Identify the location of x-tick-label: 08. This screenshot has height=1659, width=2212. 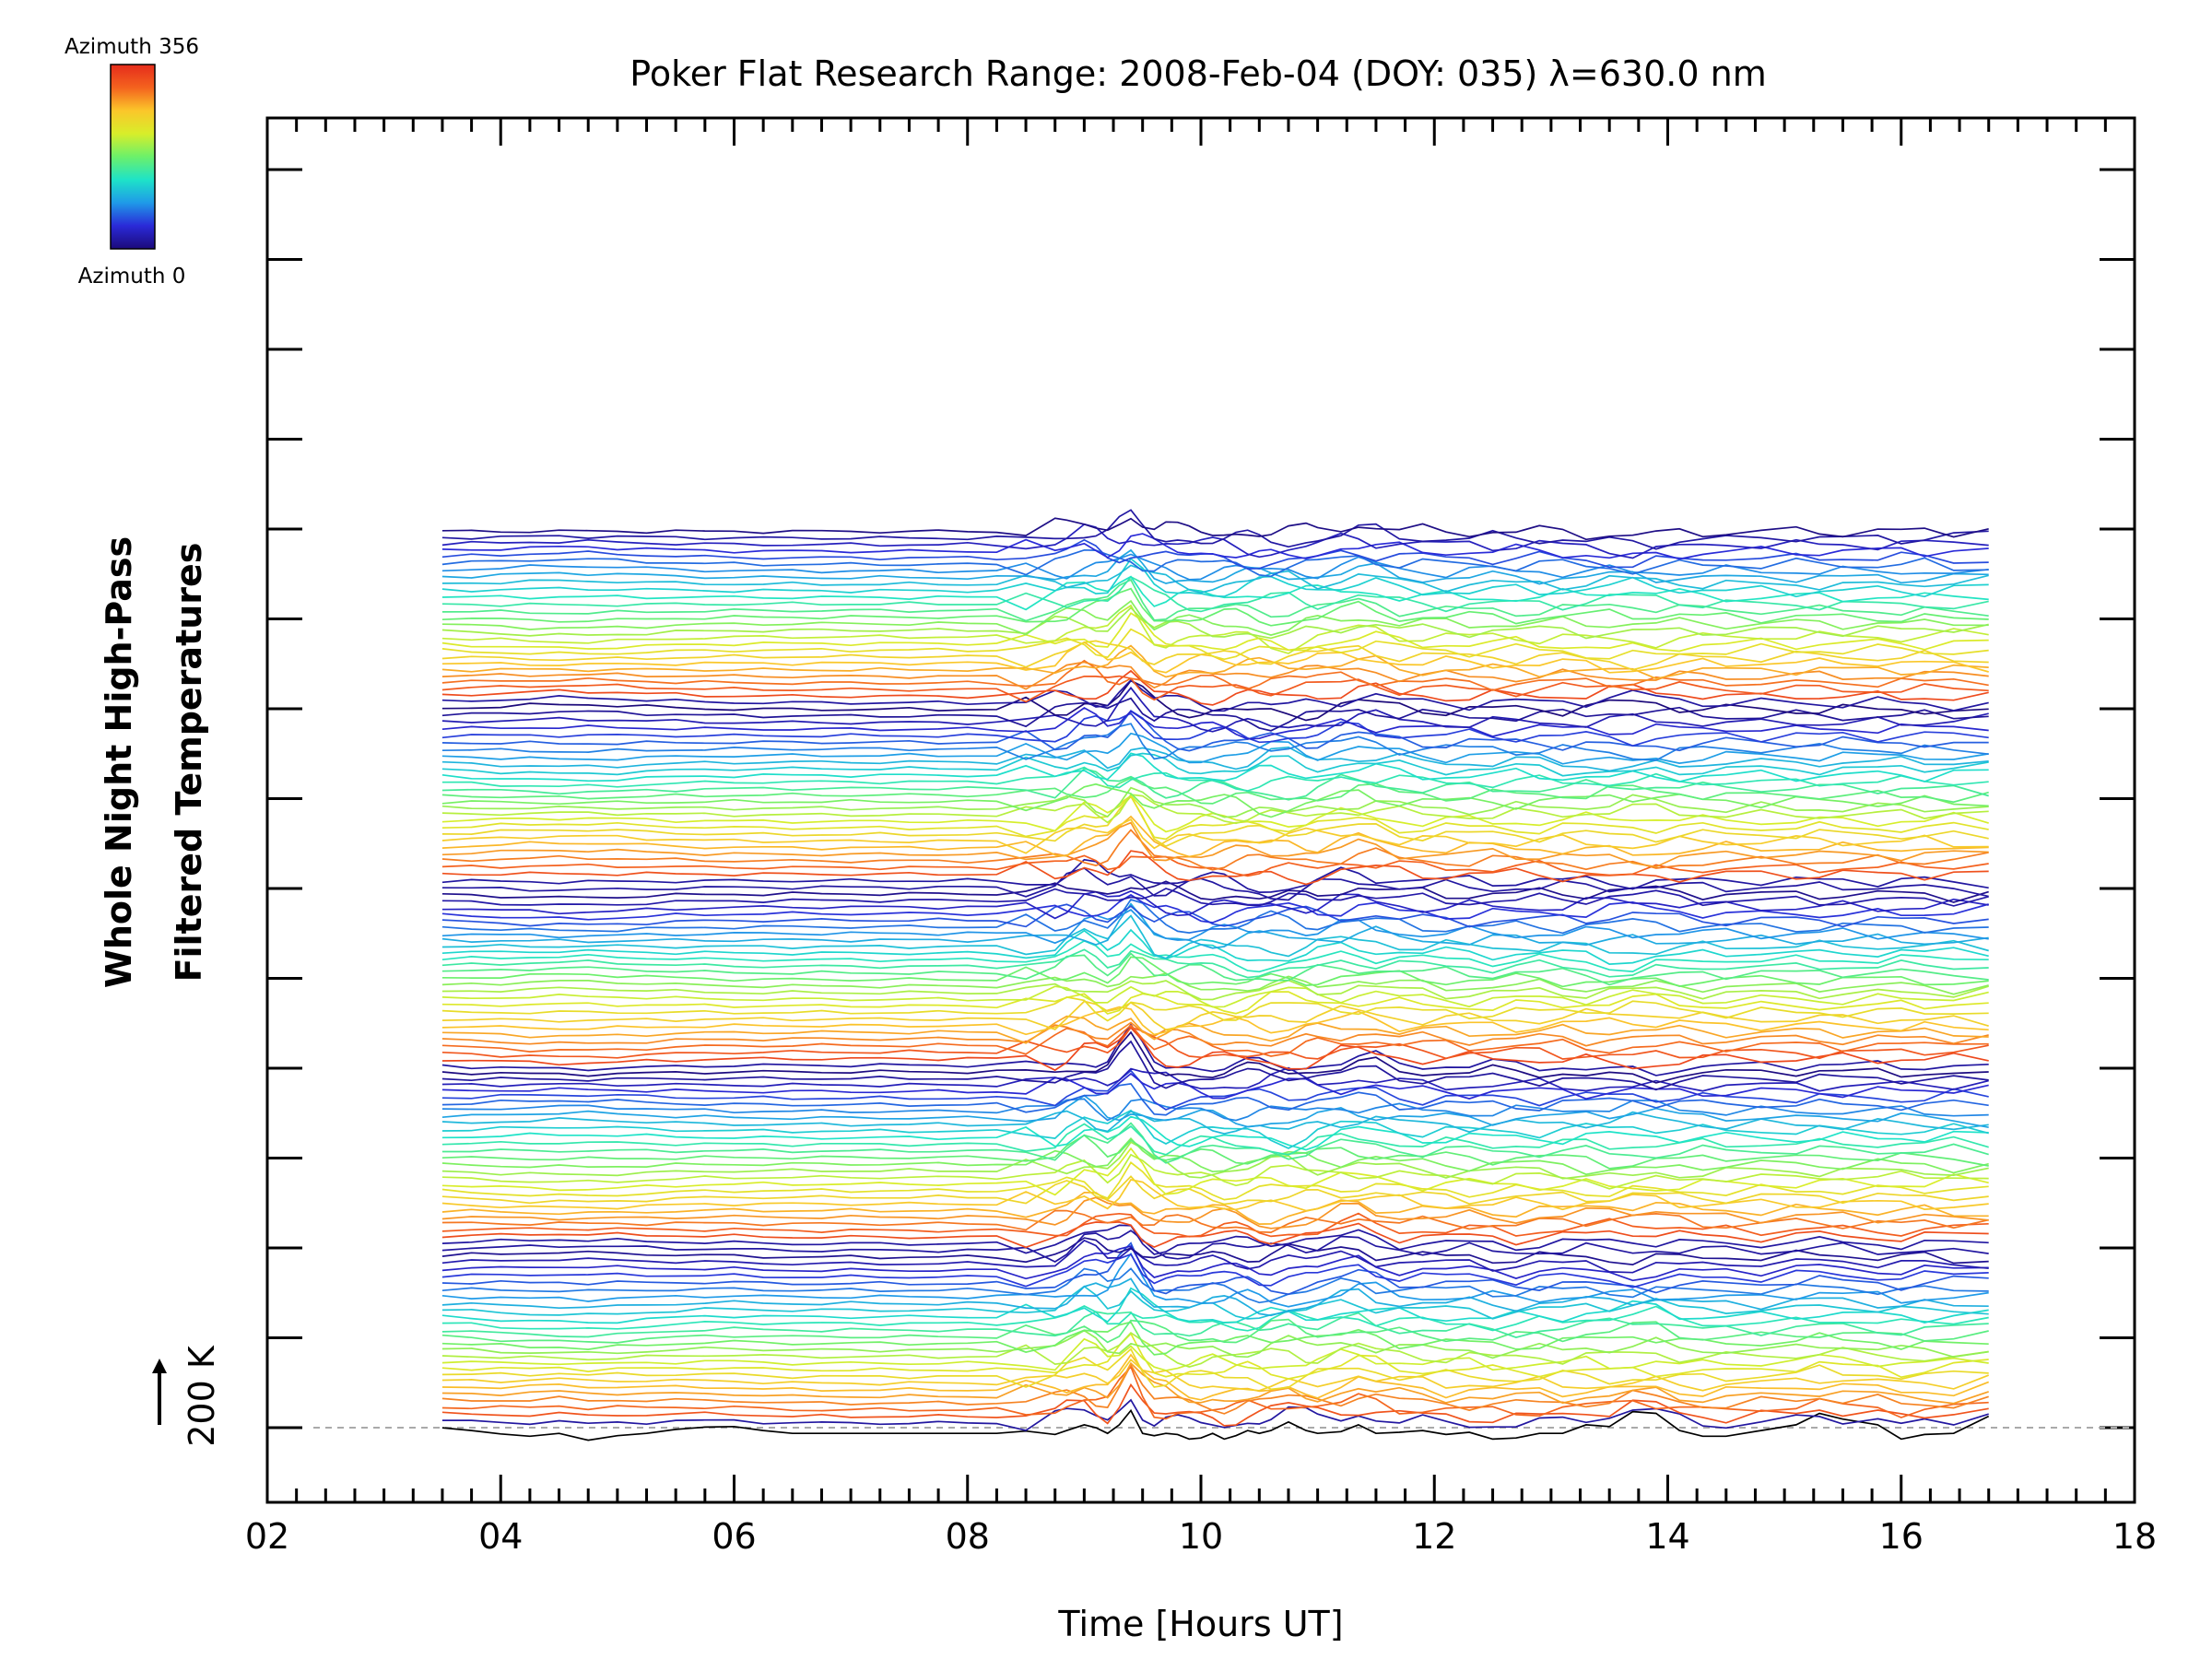
(968, 1536).